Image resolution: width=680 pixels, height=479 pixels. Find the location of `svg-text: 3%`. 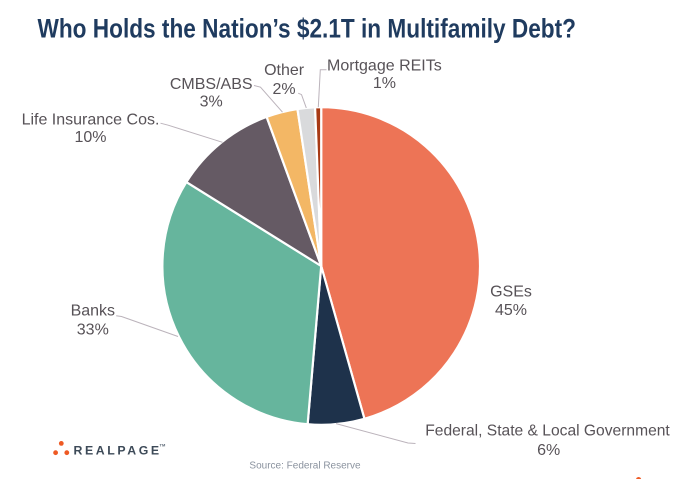

svg-text: 3% is located at coordinates (211, 102).